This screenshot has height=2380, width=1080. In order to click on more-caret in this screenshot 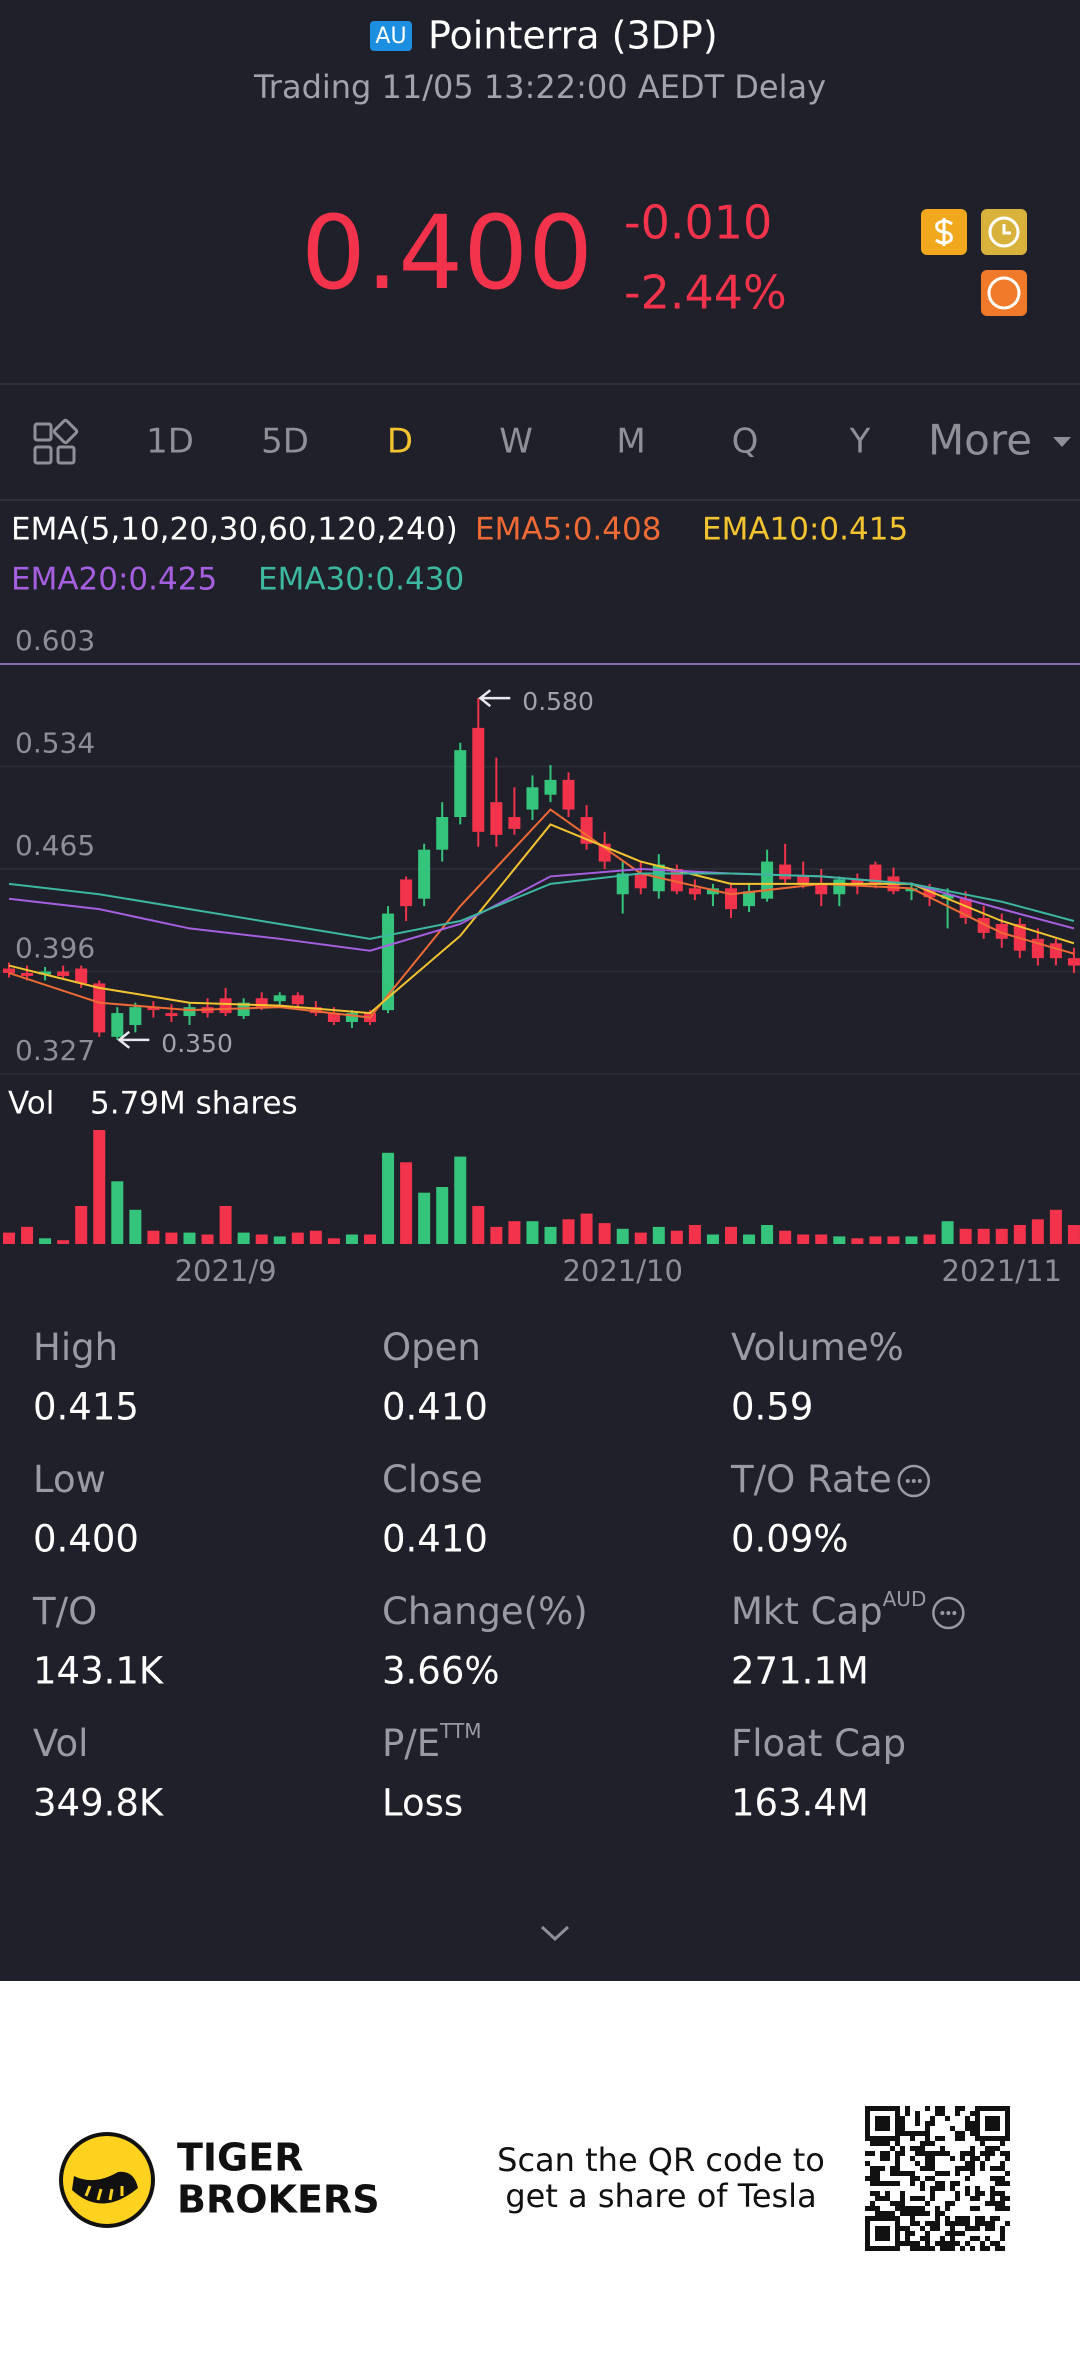, I will do `click(1062, 442)`.